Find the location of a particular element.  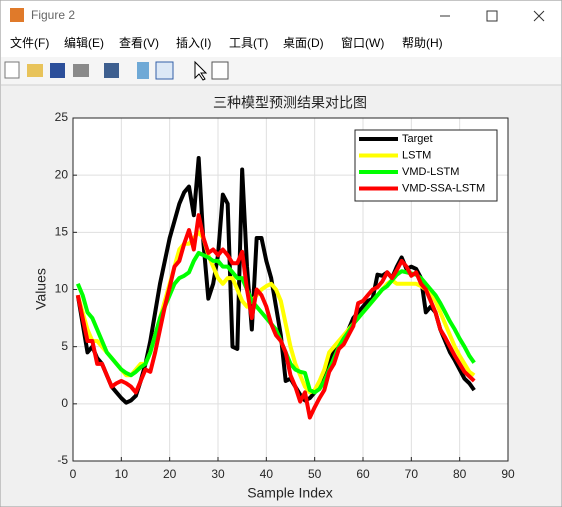

legend-label: VMD-SSA-LSTM is located at coordinates (443, 188).